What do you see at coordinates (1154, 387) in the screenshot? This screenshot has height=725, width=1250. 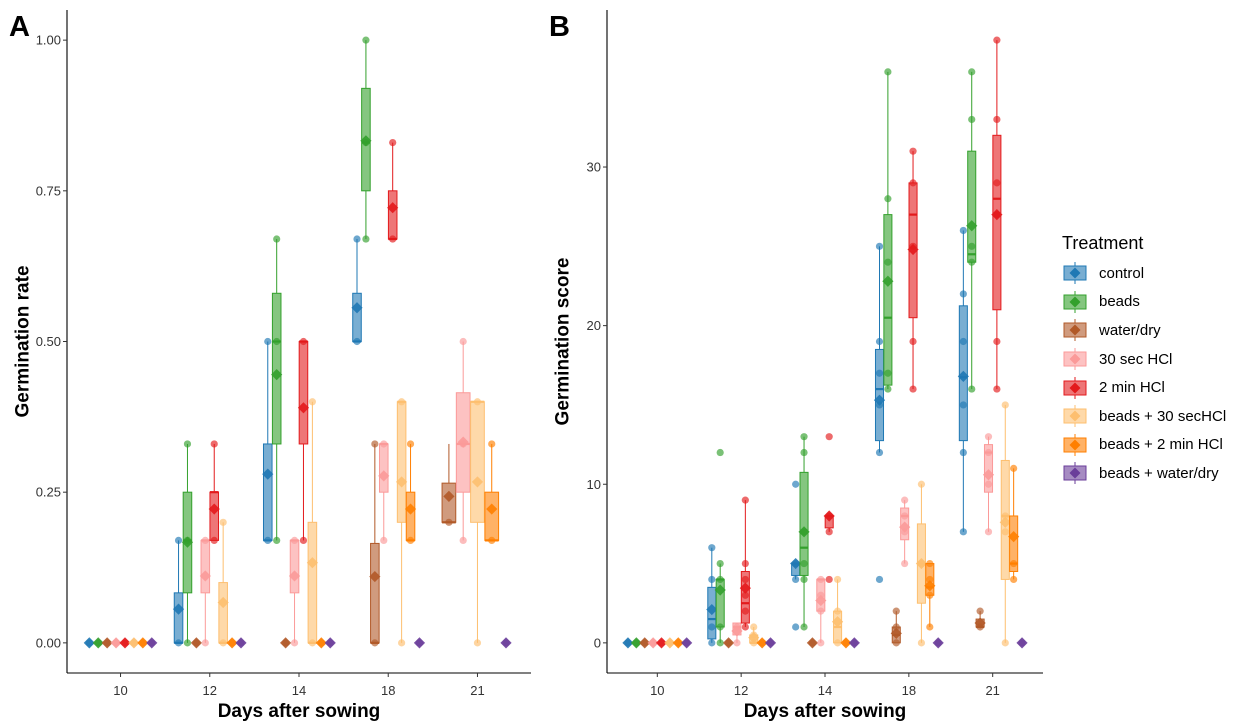 I see `legend-item-2-min-hcl: 2 min HCl` at bounding box center [1154, 387].